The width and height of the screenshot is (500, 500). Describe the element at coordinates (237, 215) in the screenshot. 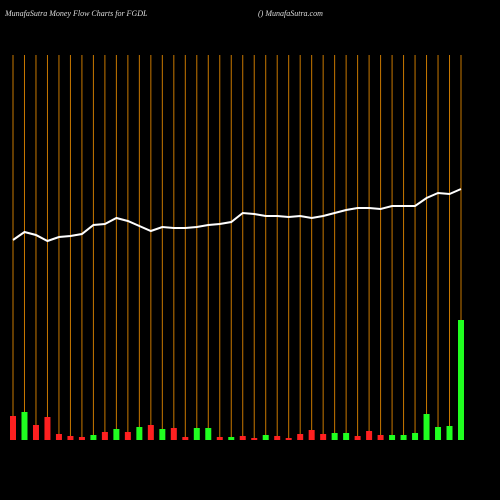

I see `price-line` at that location.